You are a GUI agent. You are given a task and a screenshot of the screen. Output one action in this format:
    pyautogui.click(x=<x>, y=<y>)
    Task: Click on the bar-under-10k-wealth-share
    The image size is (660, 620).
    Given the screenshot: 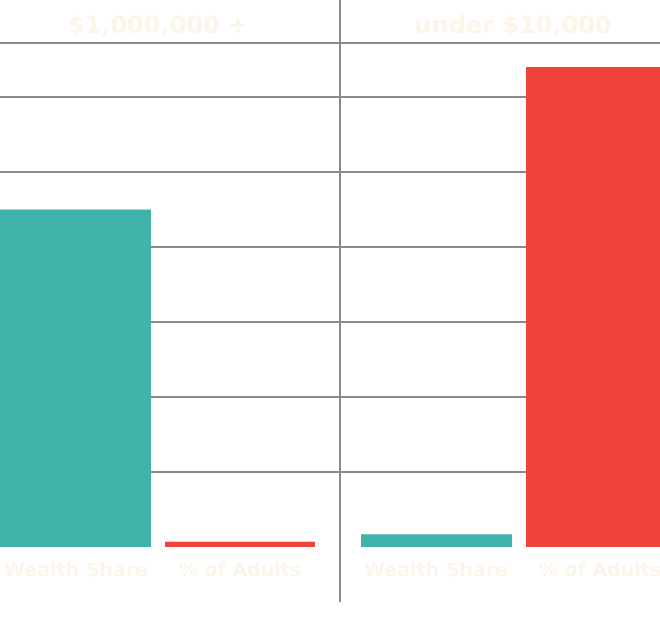 What is the action you would take?
    pyautogui.click(x=436, y=540)
    